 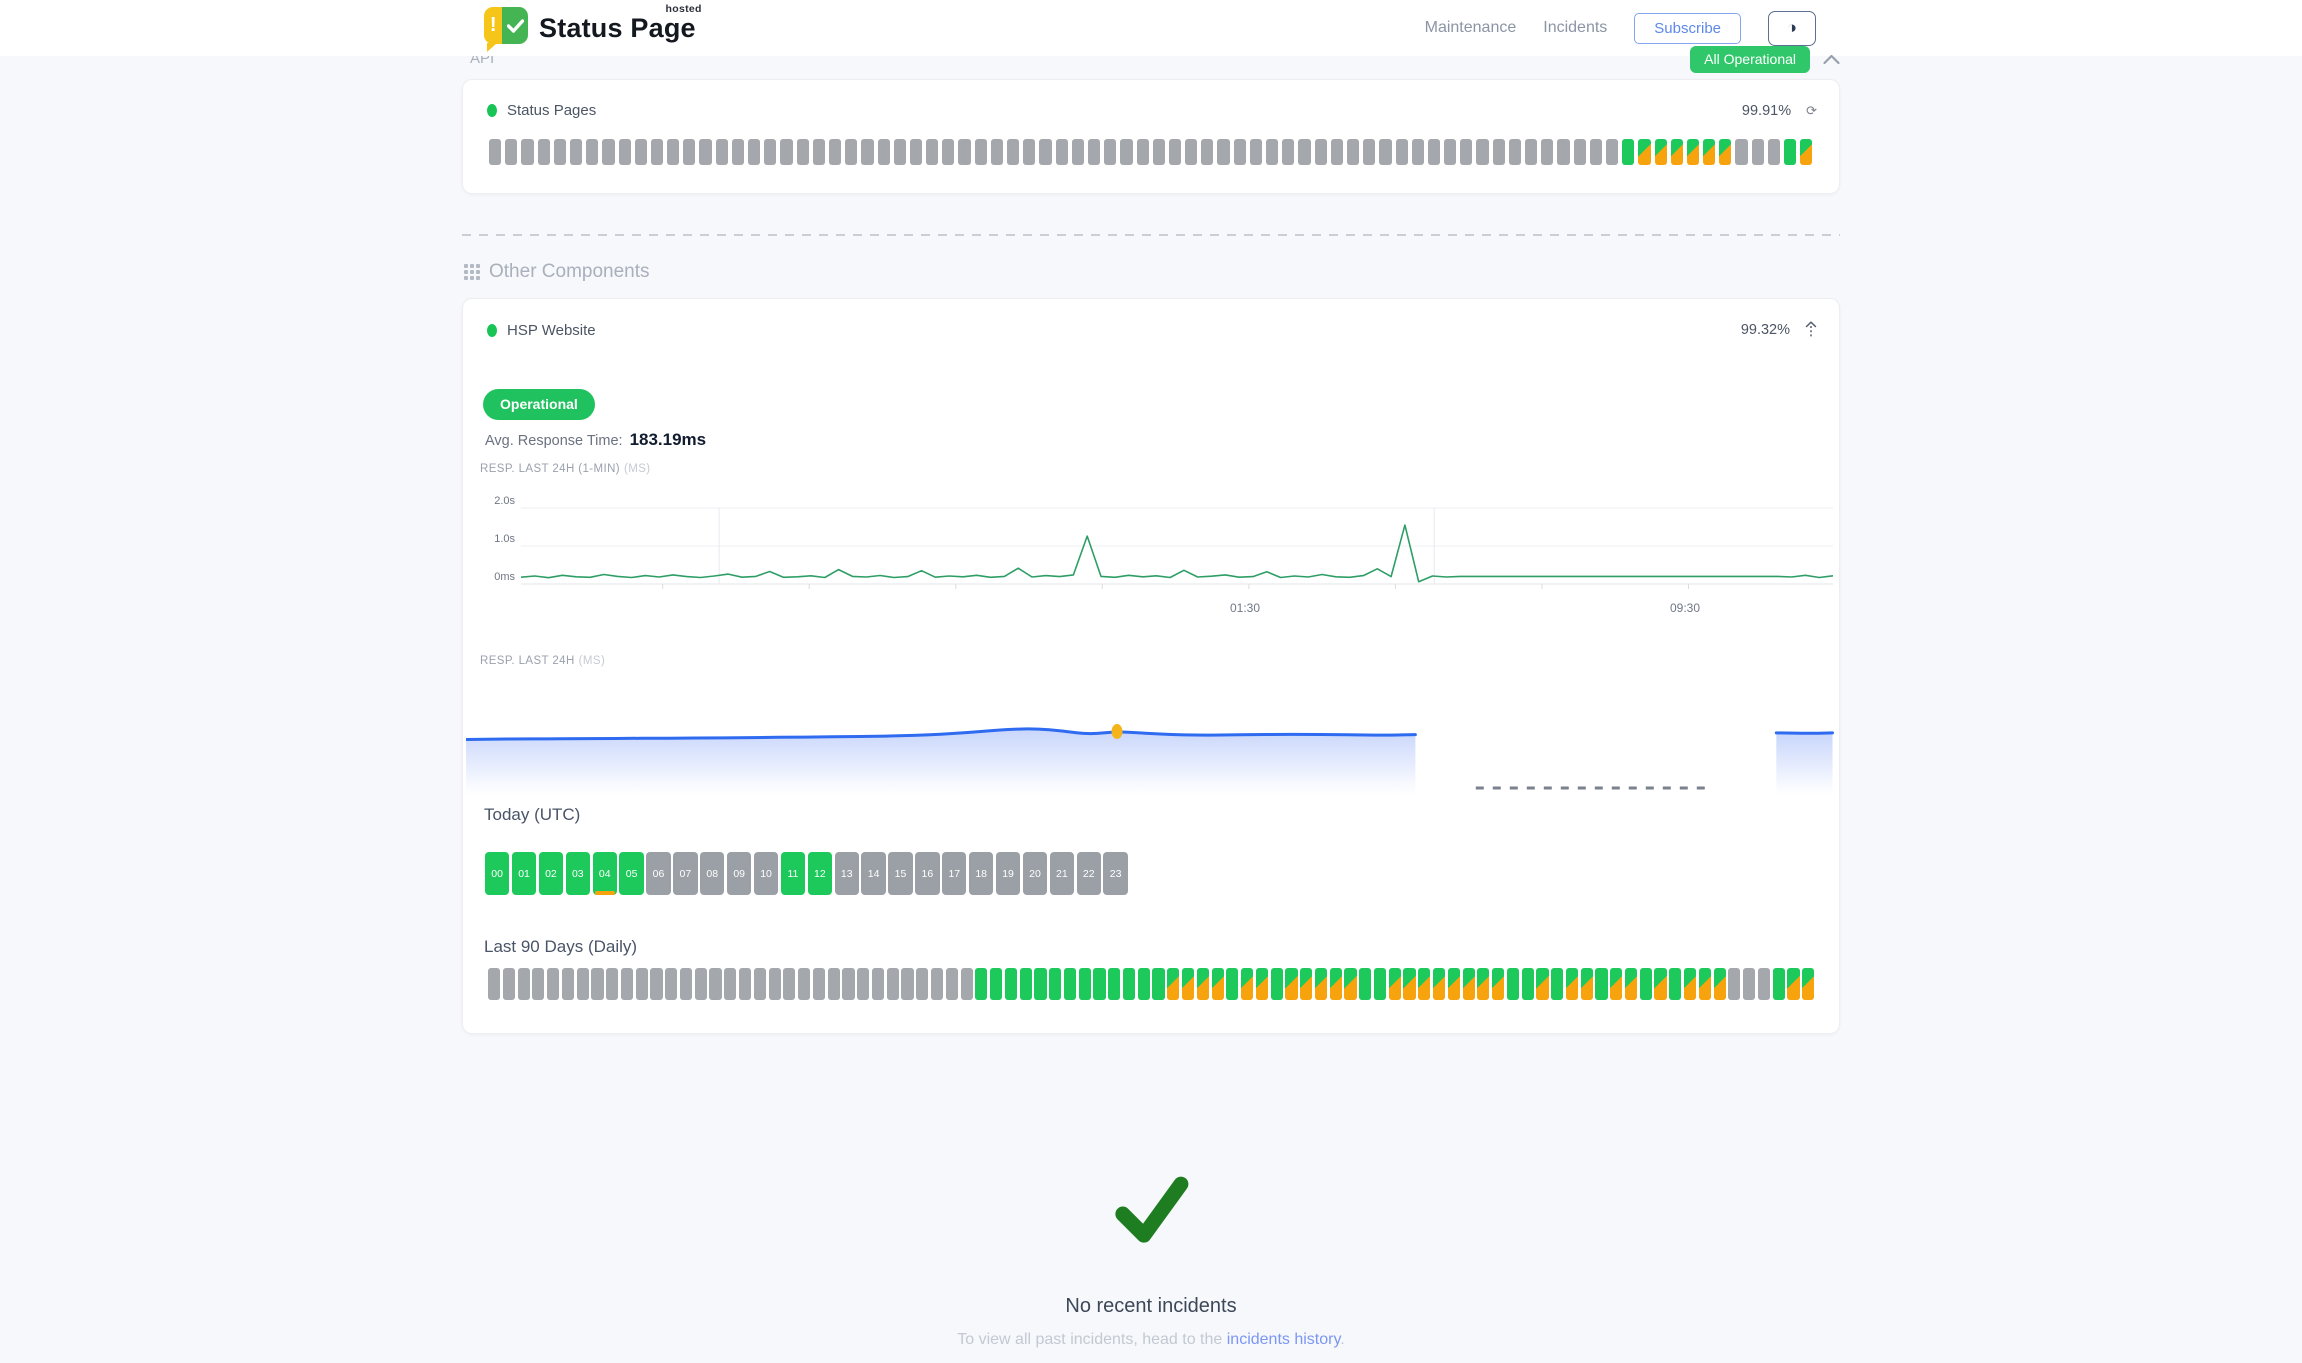 What do you see at coordinates (658, 873) in the screenshot?
I see `hour-block: 06` at bounding box center [658, 873].